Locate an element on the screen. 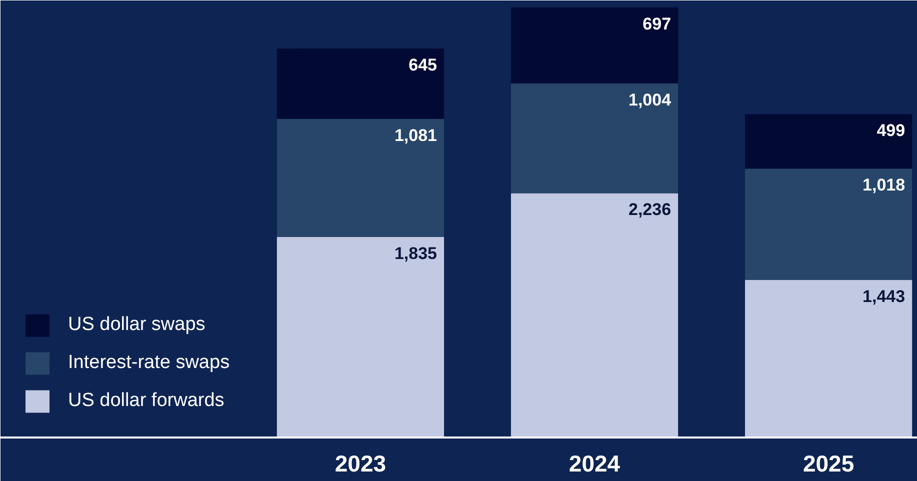 The image size is (917, 481). data-label: 499 is located at coordinates (891, 130).